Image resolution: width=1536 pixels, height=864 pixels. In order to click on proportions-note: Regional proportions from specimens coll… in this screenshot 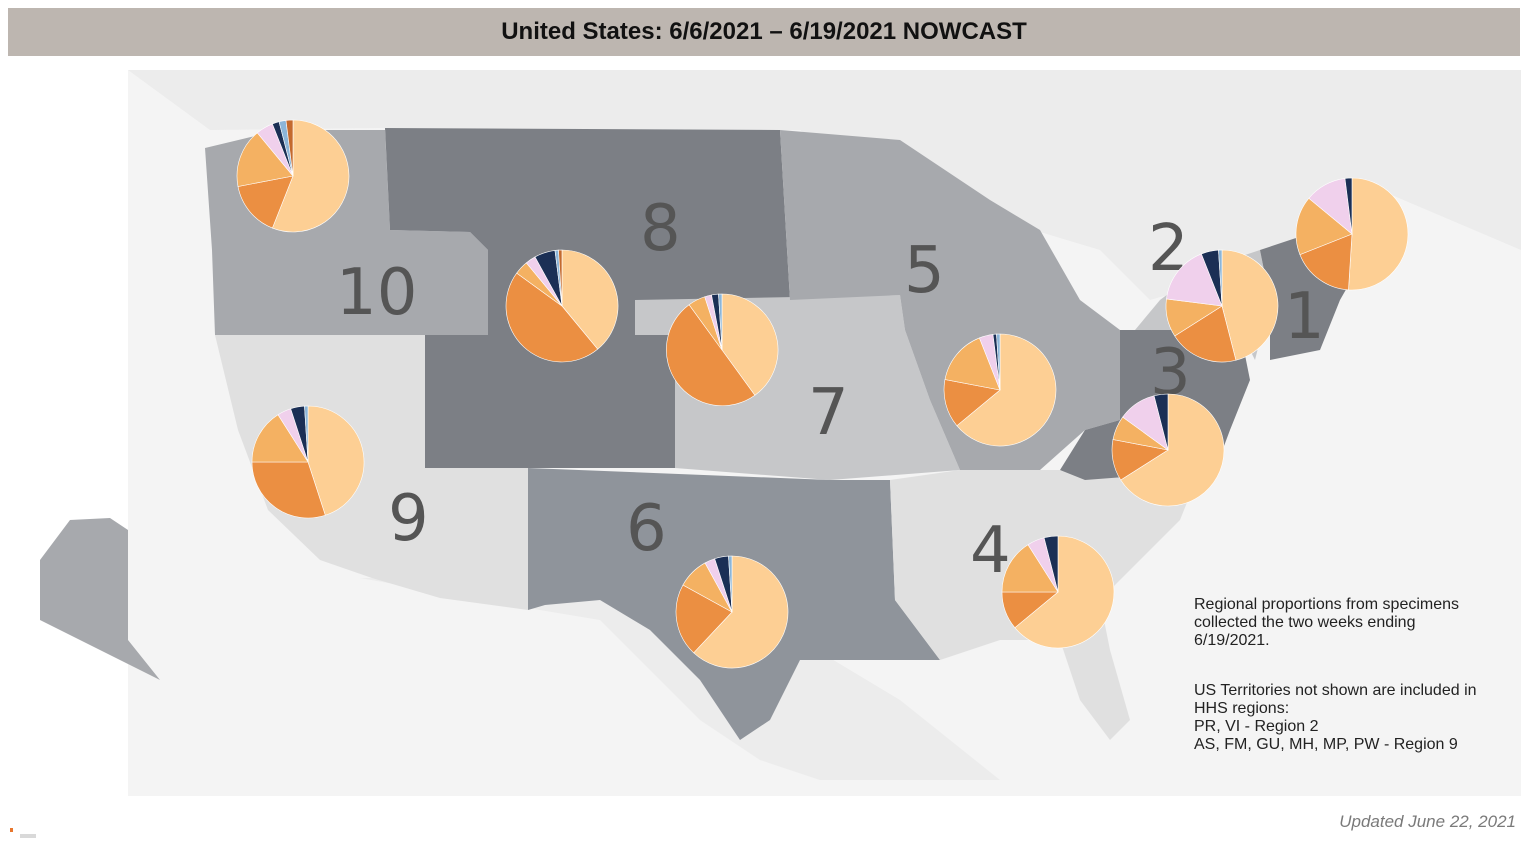, I will do `click(1354, 623)`.